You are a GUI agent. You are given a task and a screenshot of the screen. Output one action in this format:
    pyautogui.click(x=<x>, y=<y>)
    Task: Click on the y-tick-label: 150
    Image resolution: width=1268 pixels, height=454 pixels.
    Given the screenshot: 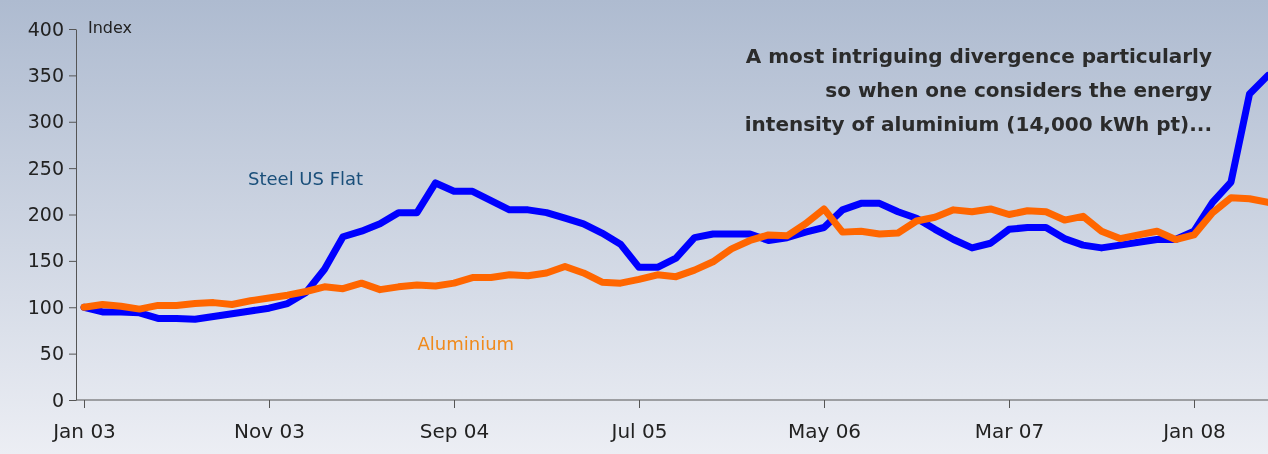 What is the action you would take?
    pyautogui.click(x=45, y=260)
    